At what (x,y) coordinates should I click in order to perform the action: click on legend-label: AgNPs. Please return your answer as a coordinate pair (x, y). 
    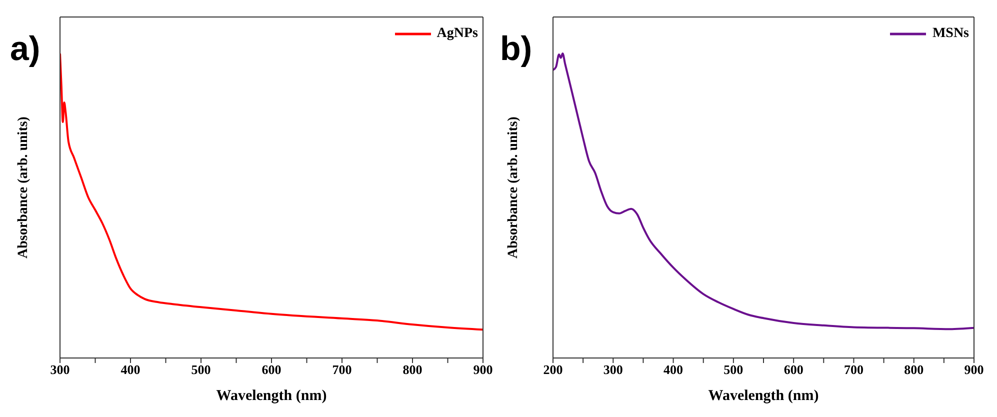
    Looking at the image, I should click on (457, 34).